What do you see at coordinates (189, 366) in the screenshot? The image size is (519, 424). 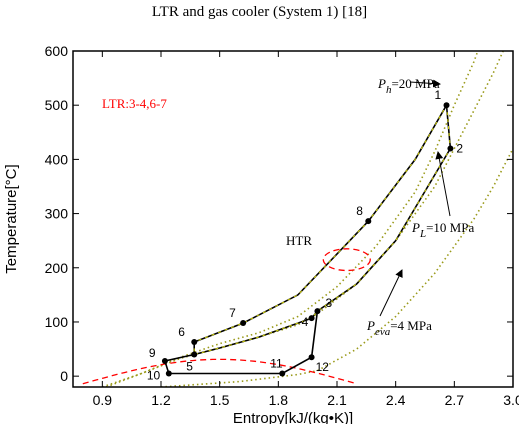 I see `state-point-label: 5` at bounding box center [189, 366].